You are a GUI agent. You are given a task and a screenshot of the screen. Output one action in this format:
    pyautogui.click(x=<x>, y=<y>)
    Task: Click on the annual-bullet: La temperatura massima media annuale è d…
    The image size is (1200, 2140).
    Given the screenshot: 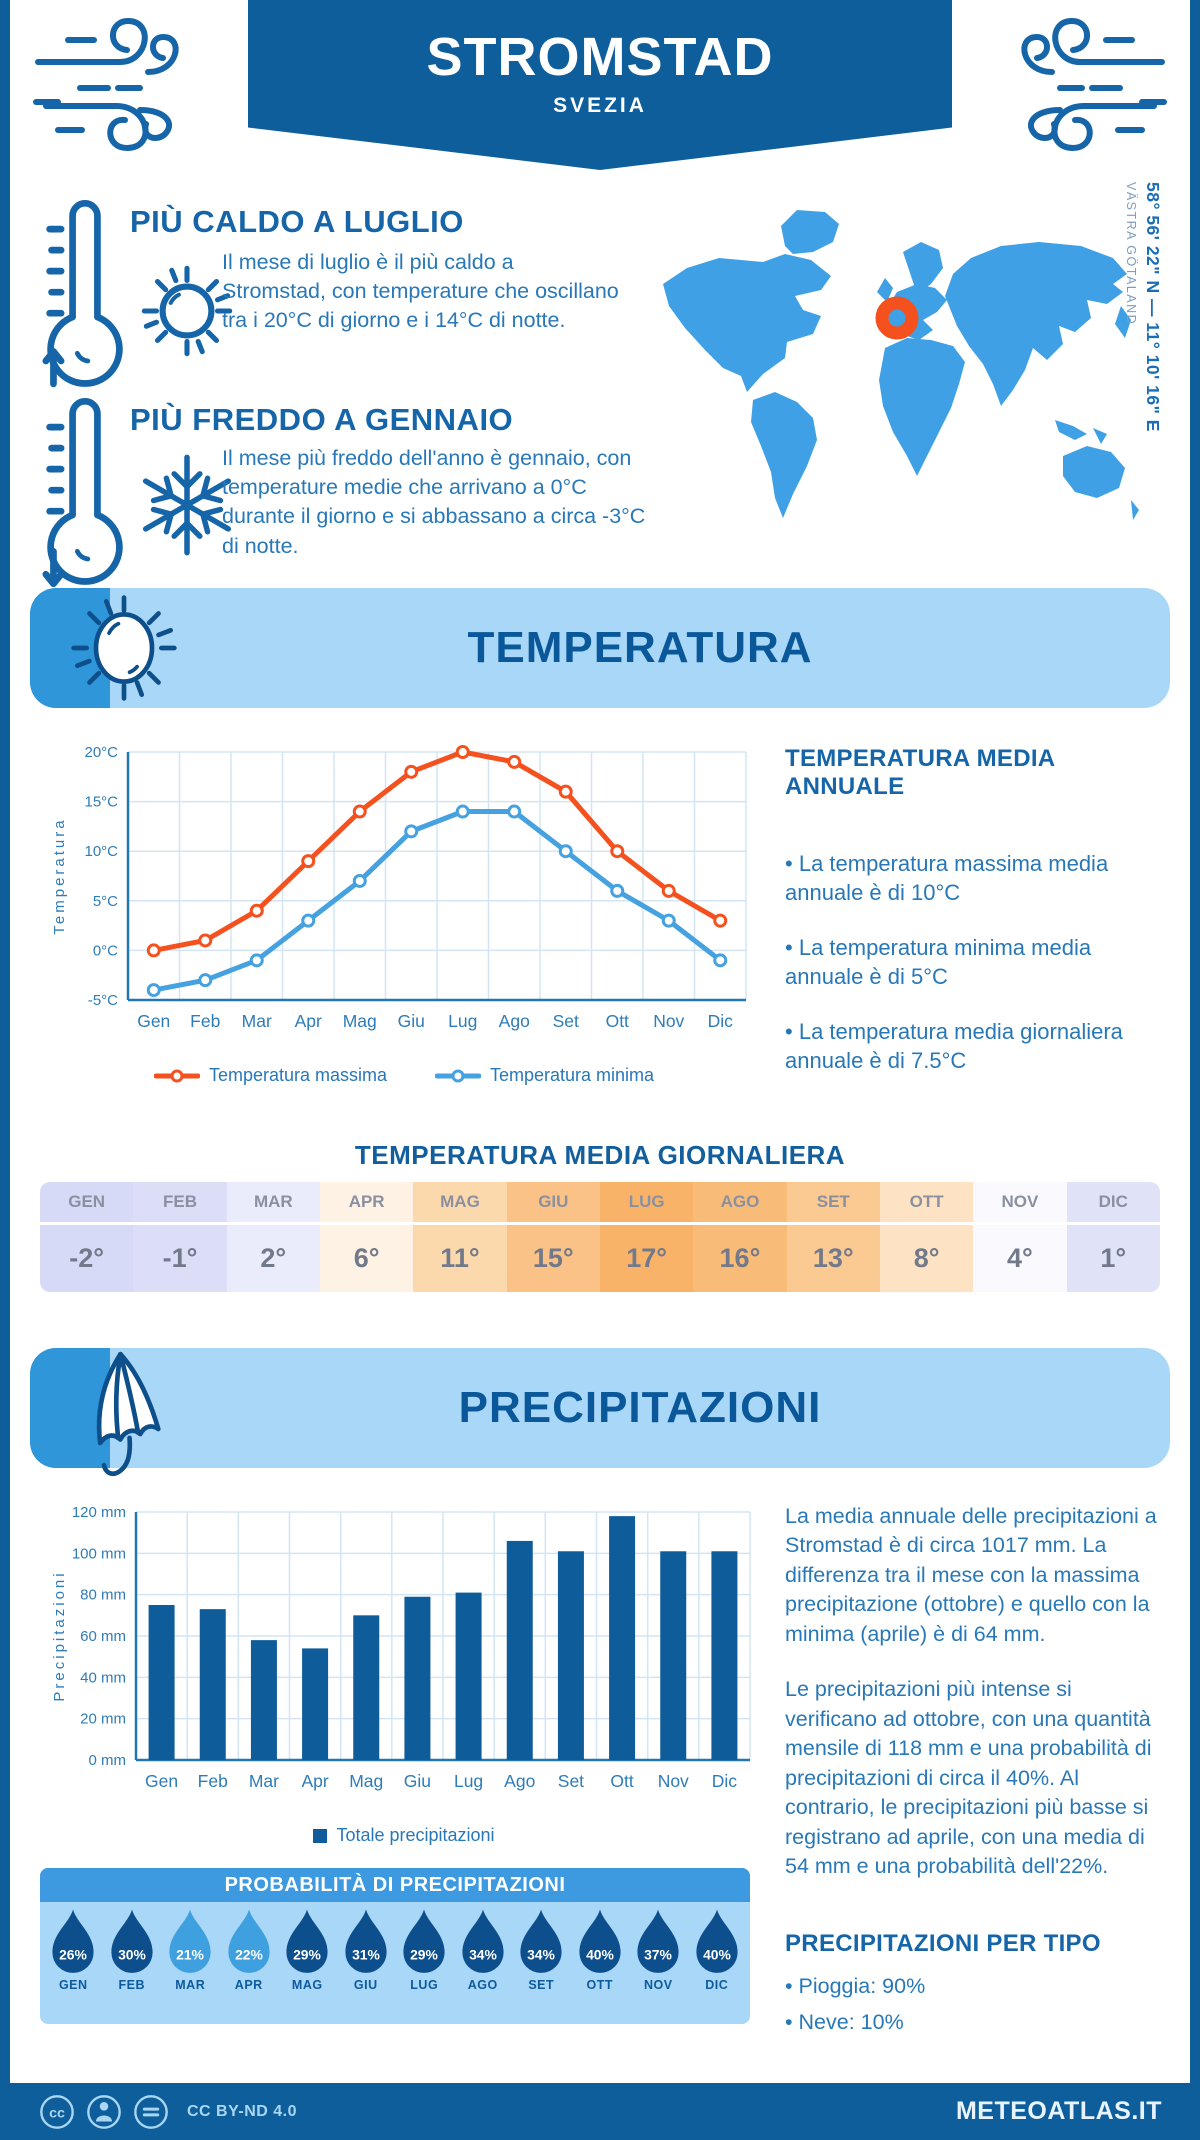 What is the action you would take?
    pyautogui.click(x=977, y=878)
    